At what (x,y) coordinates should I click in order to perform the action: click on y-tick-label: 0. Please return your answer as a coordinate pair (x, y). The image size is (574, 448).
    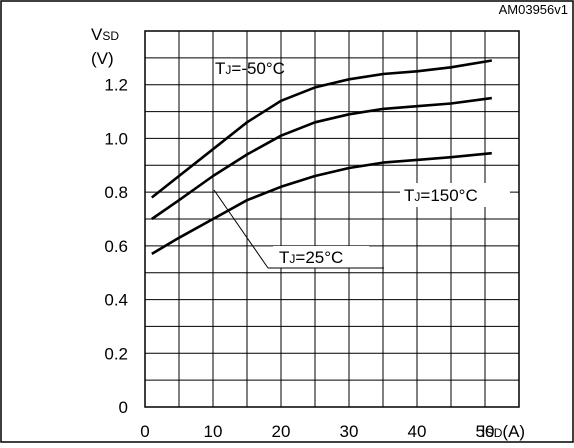
    Looking at the image, I should click on (123, 407).